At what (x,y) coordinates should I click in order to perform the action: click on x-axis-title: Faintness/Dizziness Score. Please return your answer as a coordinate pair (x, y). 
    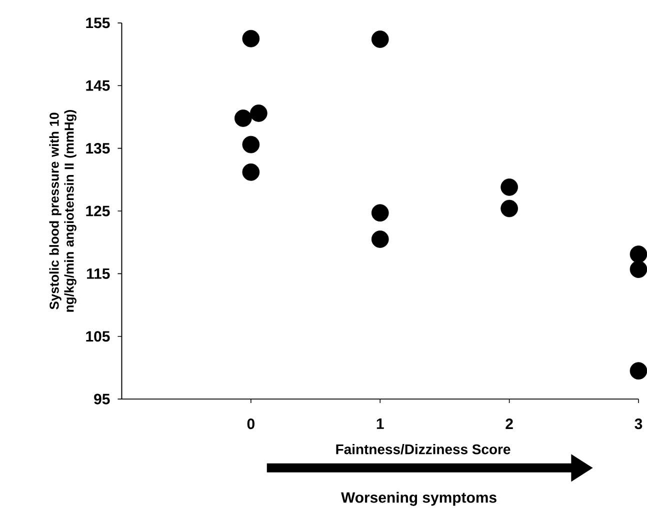
    Looking at the image, I should click on (423, 449).